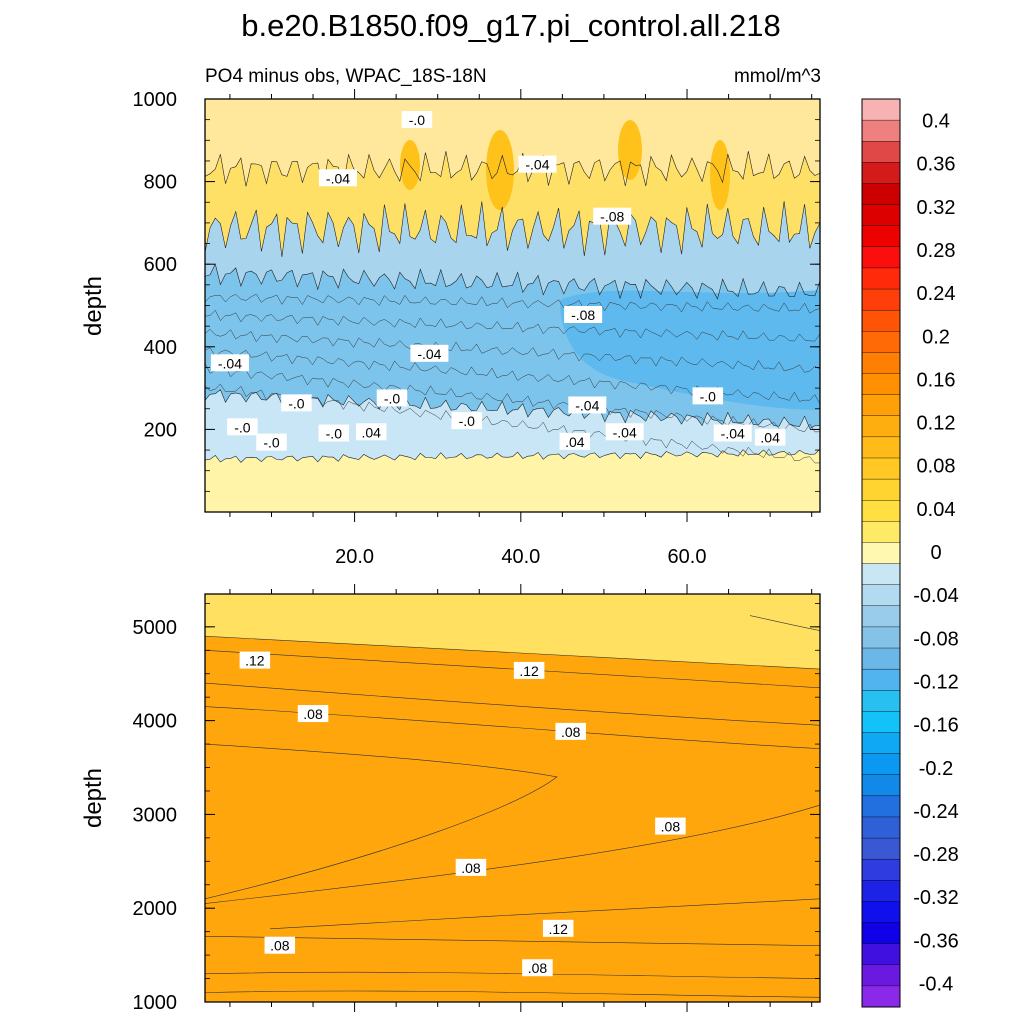 This screenshot has height=1024, width=1024. I want to click on panel-subtitle: PO4 minus obs, WPAC_18S-18N, so click(346, 76).